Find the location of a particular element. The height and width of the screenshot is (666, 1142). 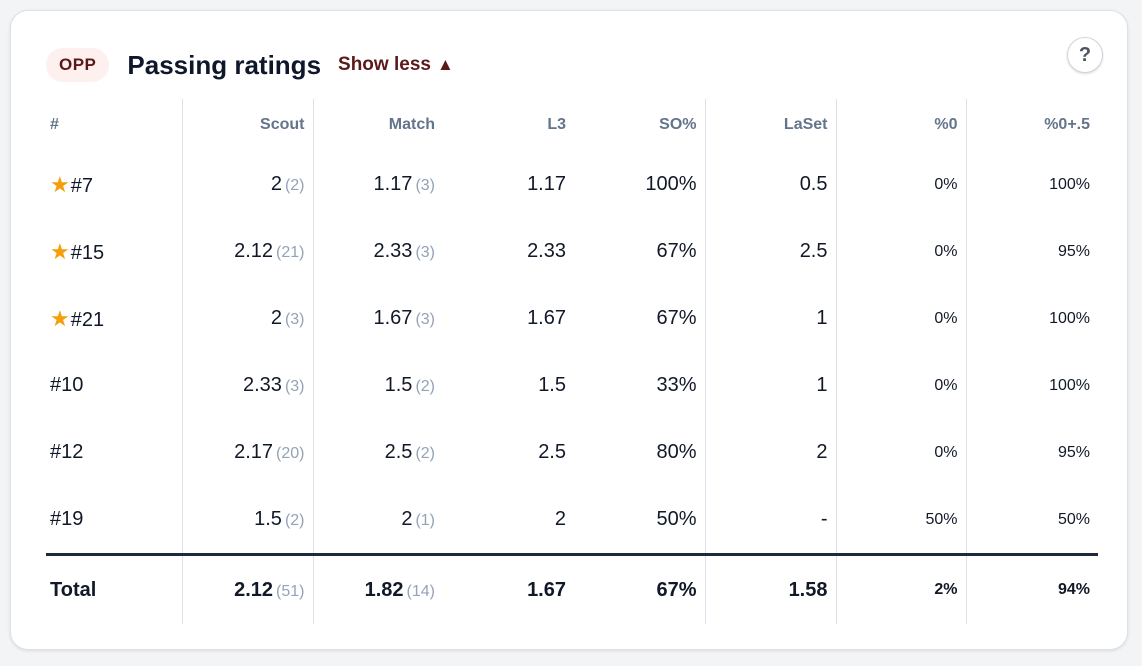

column-header-so: SO% is located at coordinates (678, 124).